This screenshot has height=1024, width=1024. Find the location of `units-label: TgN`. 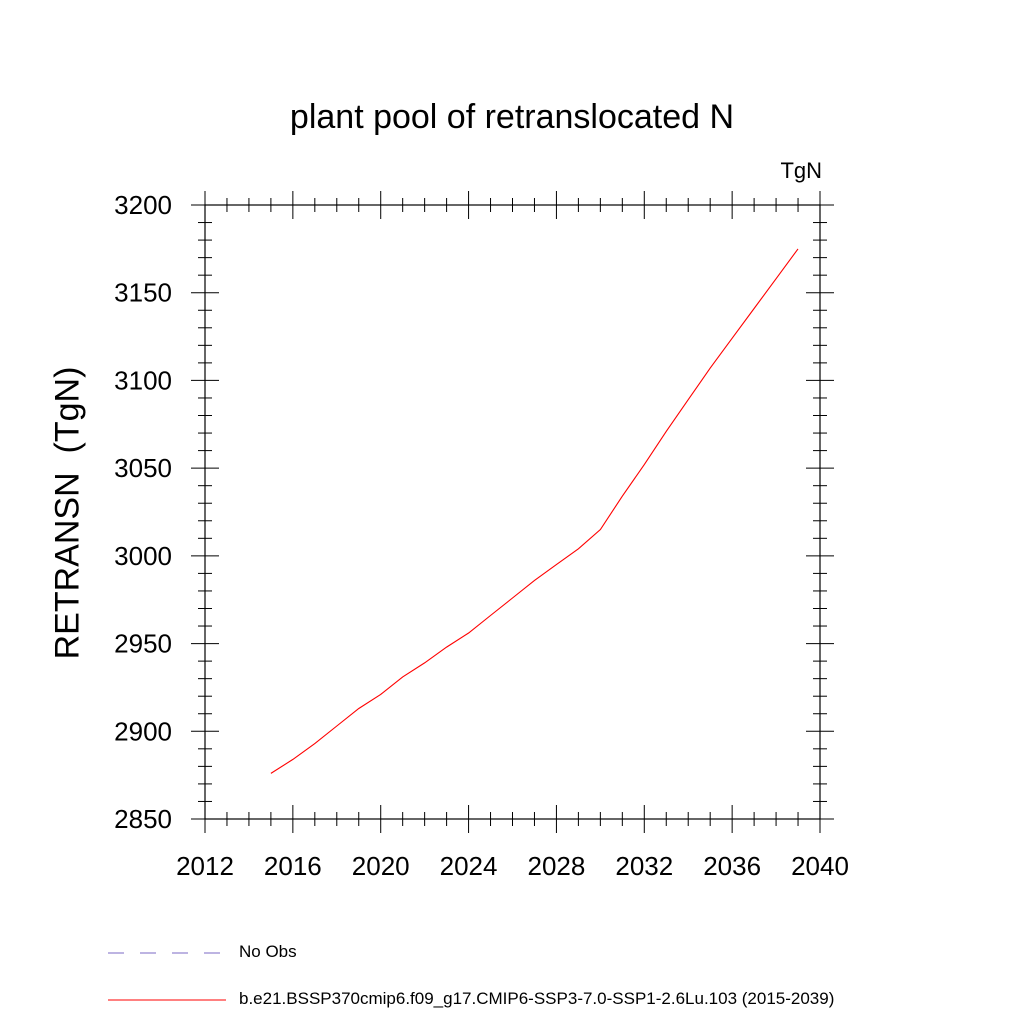

units-label: TgN is located at coordinates (801, 170).